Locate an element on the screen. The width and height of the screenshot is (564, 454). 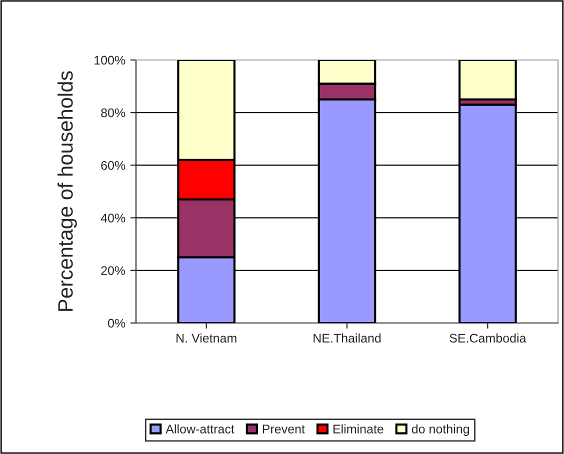
x-tick-label: NE.Thailand is located at coordinates (347, 338).